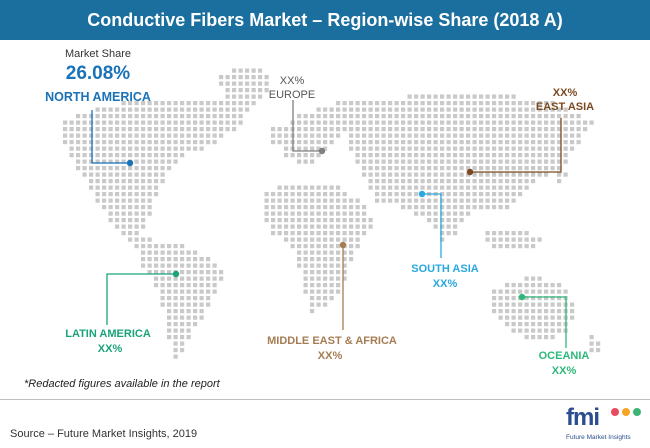 The height and width of the screenshot is (448, 650). What do you see at coordinates (98, 73) in the screenshot?
I see `north-america-value: 26.08%` at bounding box center [98, 73].